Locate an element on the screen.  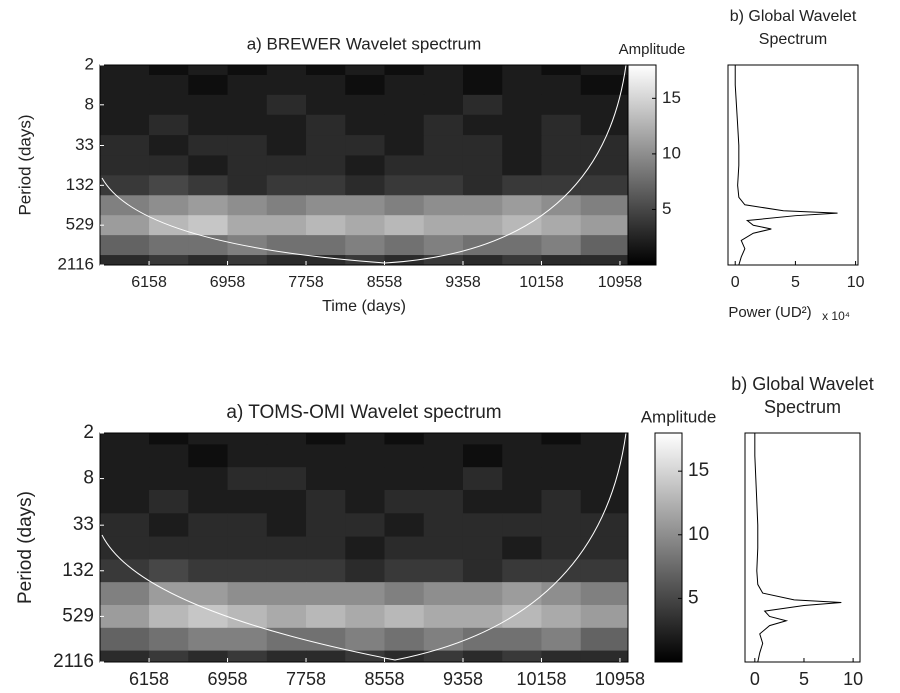
y-tick-label: 529 is located at coordinates (78, 615).